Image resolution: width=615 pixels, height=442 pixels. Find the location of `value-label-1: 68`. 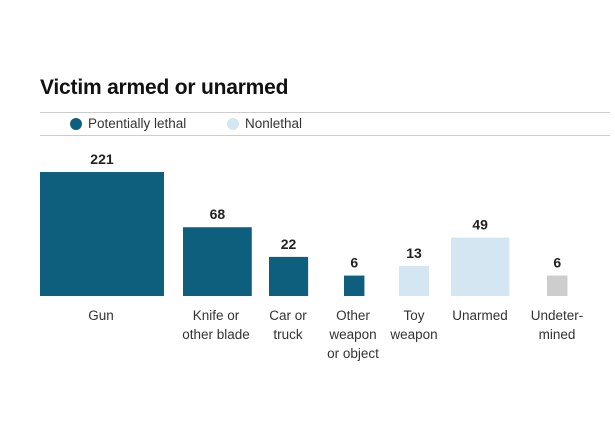

value-label-1: 68 is located at coordinates (218, 214).